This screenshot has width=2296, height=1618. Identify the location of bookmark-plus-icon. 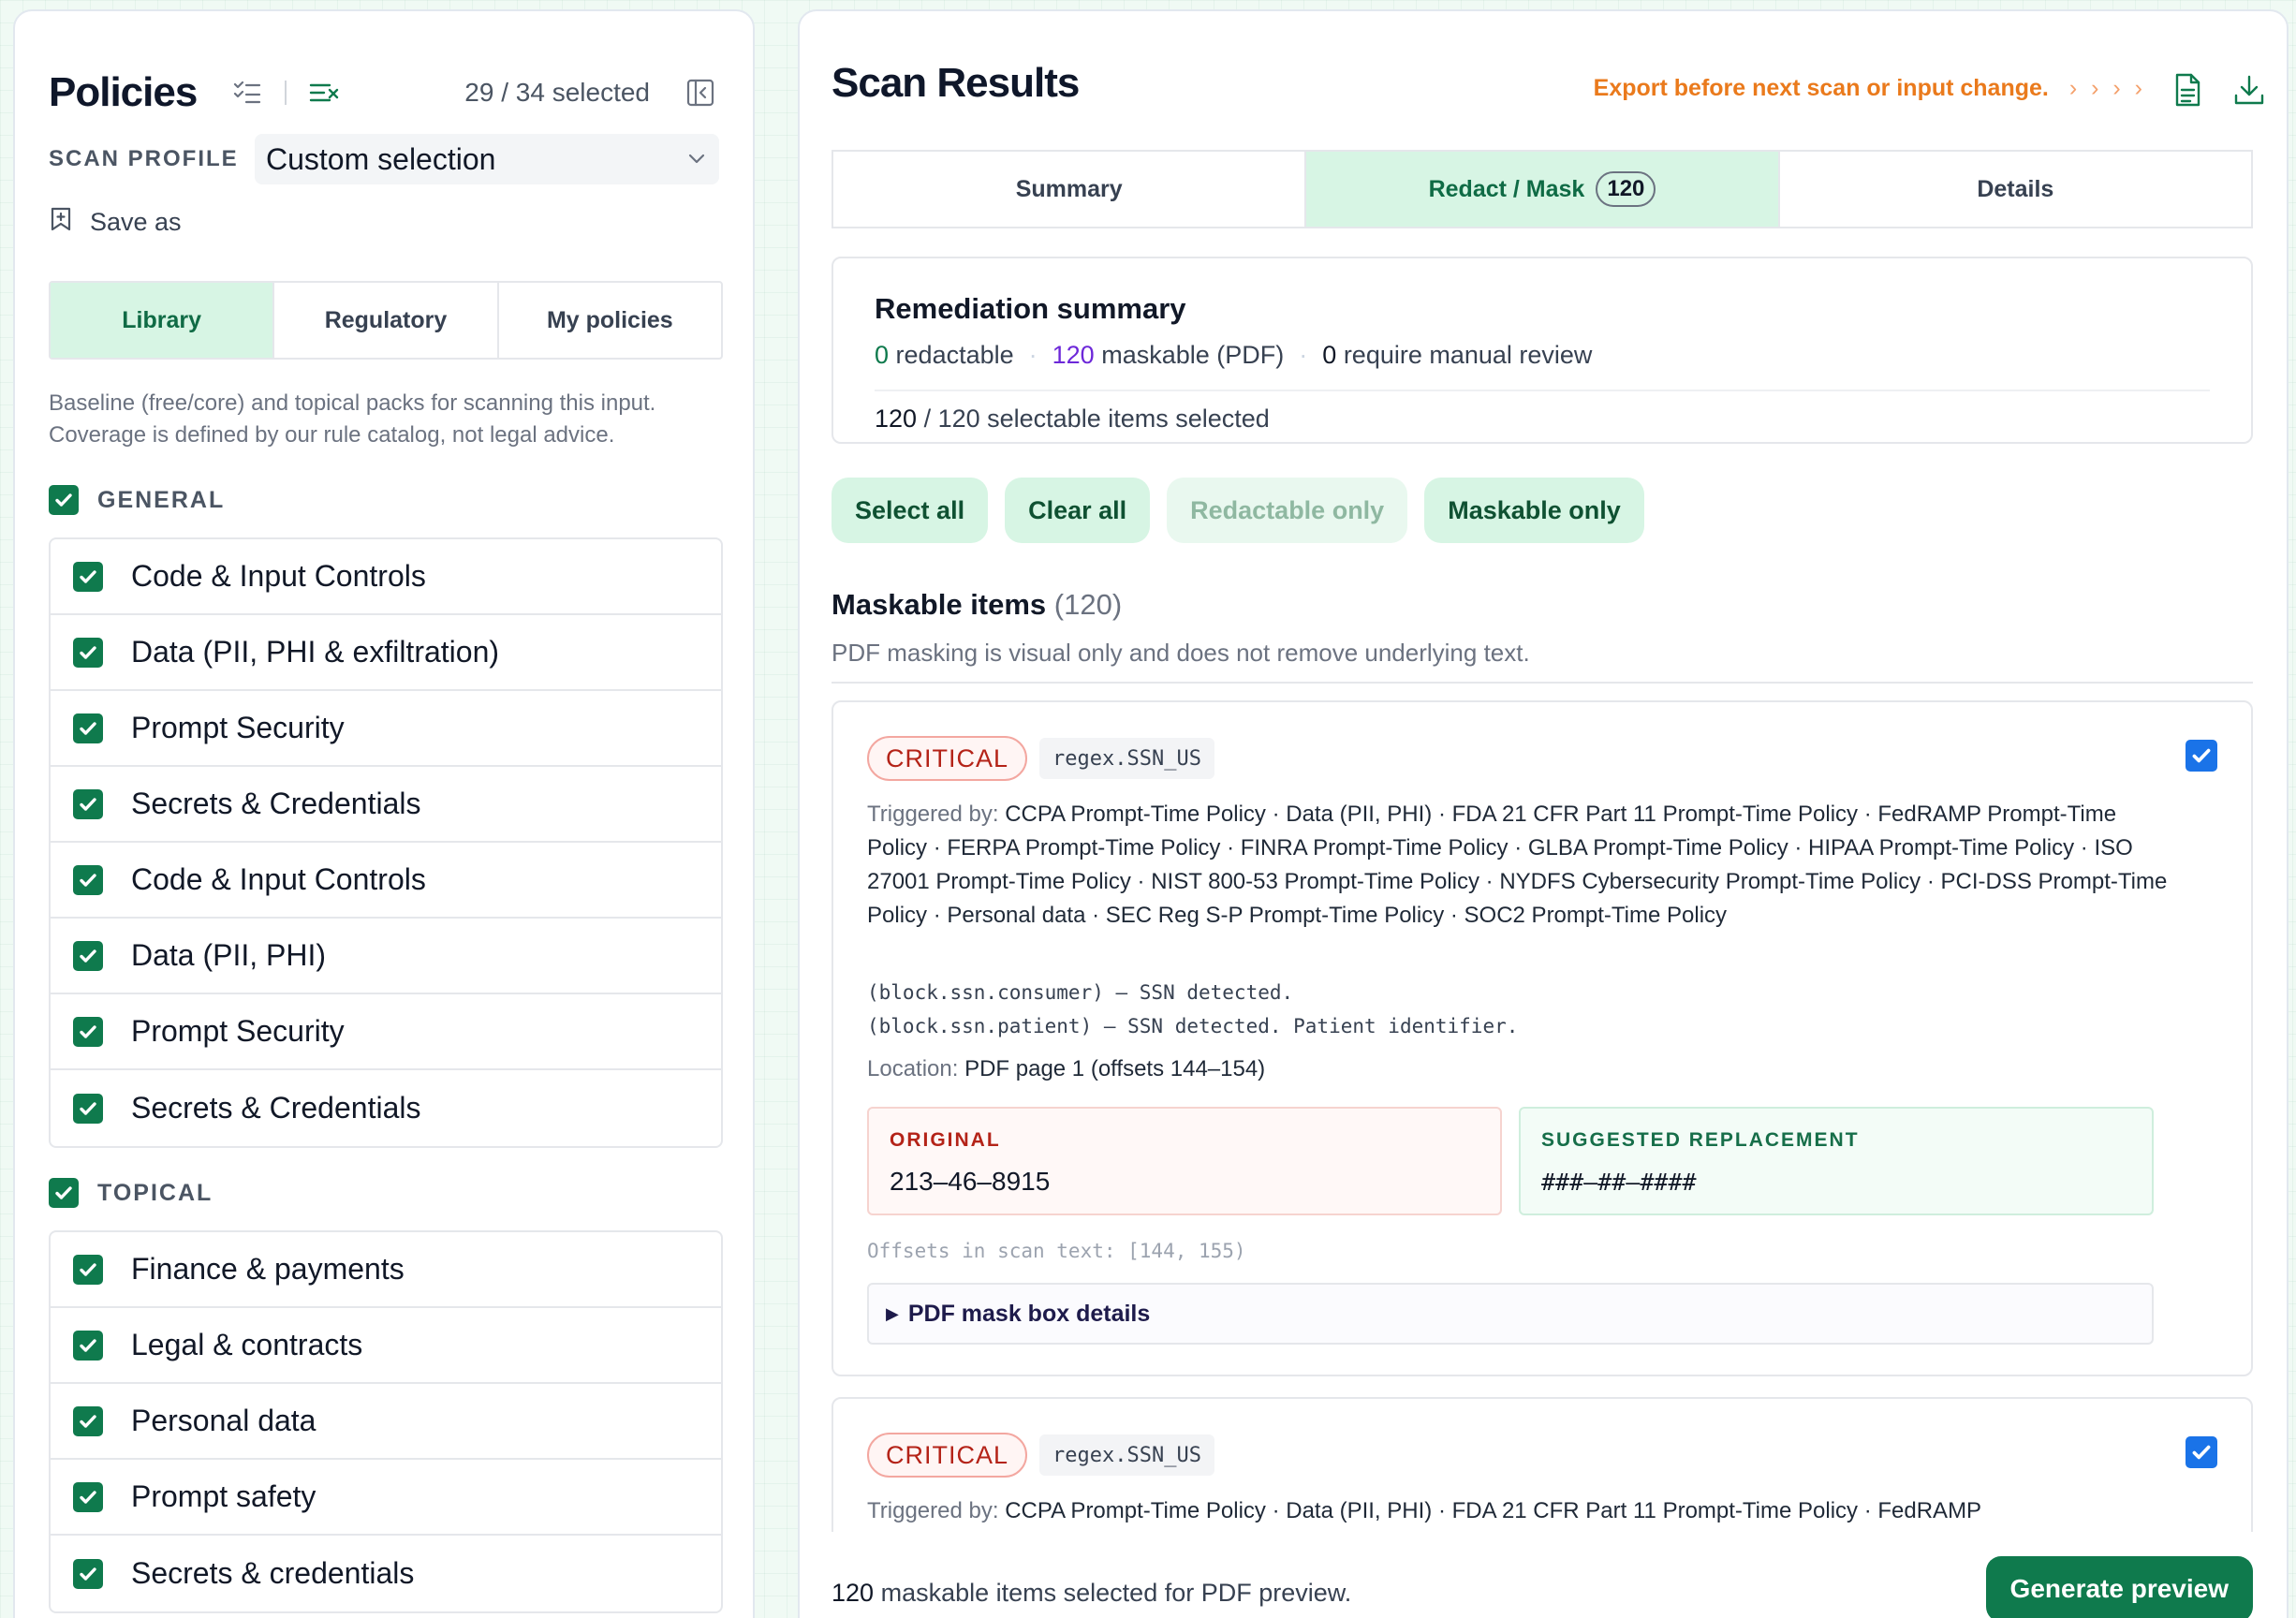
(61, 222).